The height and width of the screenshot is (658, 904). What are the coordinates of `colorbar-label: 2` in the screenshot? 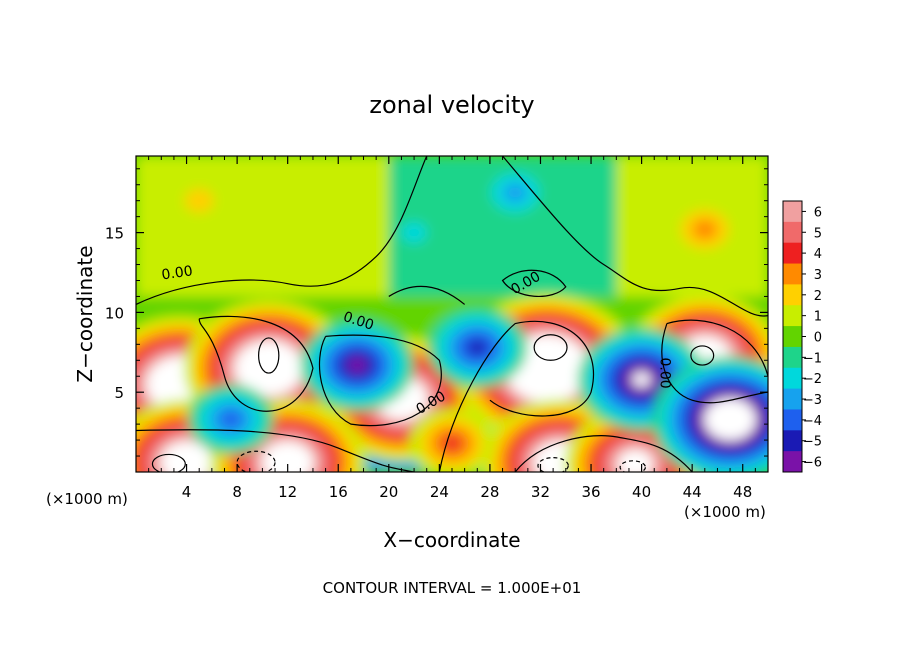 It's located at (818, 296).